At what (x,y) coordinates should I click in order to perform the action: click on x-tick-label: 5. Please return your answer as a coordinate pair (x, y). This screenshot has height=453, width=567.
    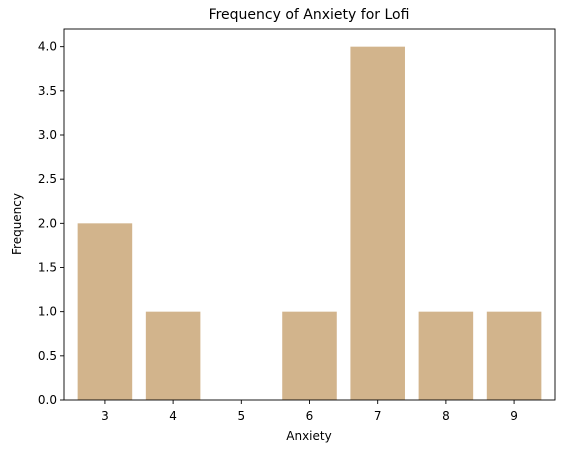
    Looking at the image, I should click on (241, 416).